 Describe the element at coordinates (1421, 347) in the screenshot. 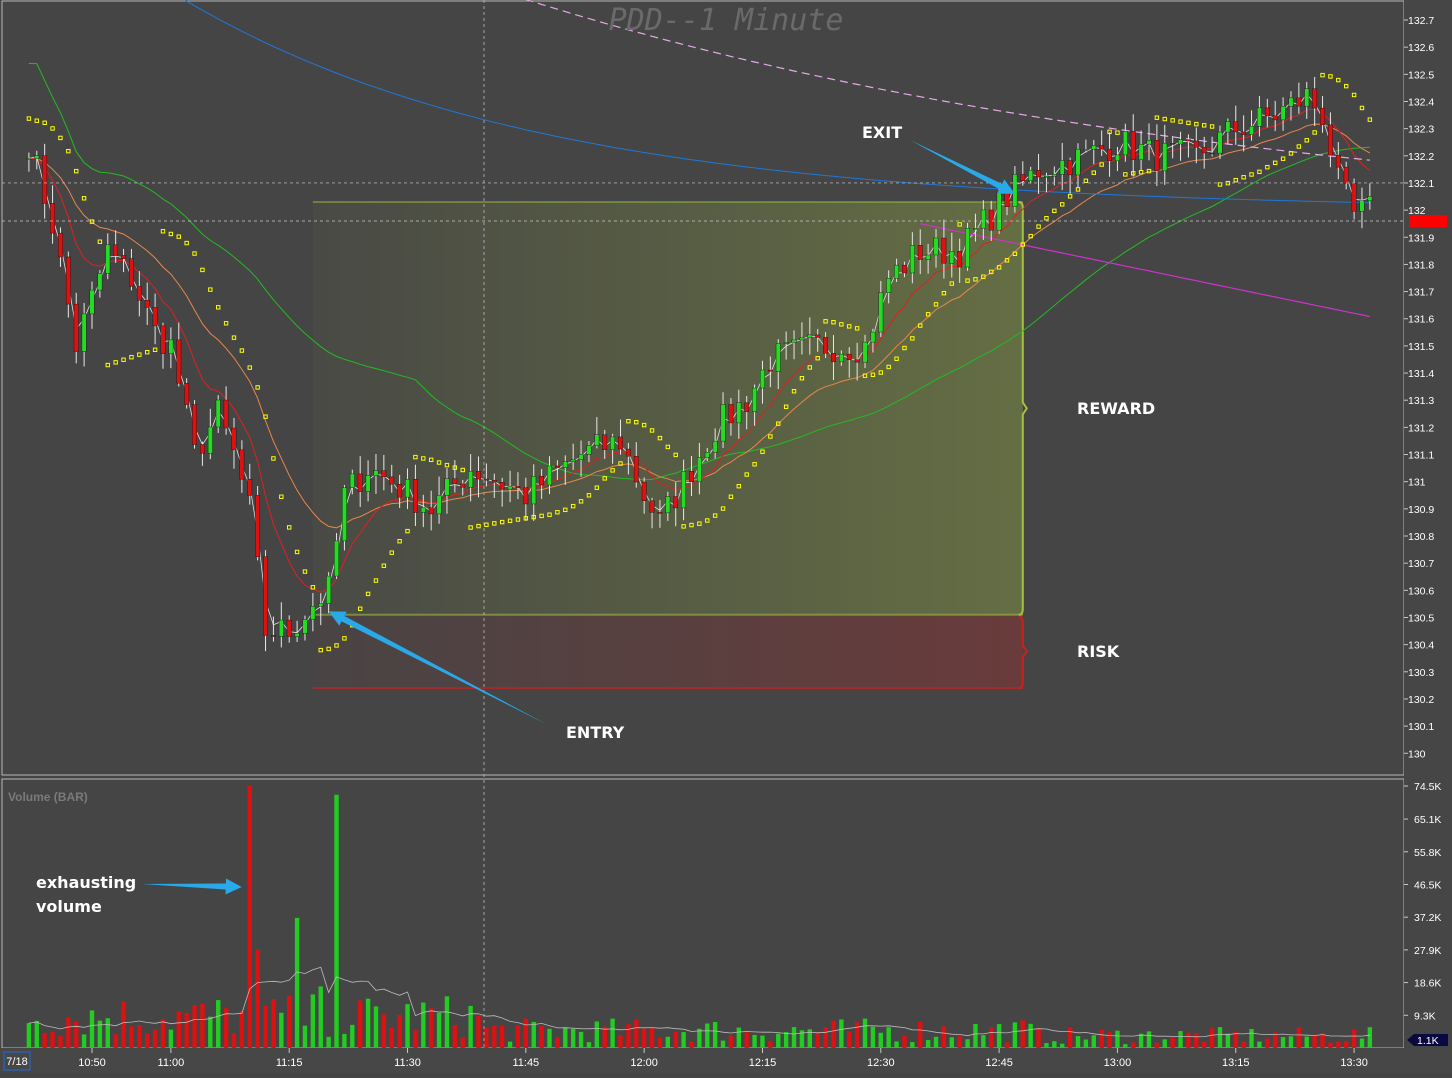

I see `price-tick-label: 131.5` at that location.